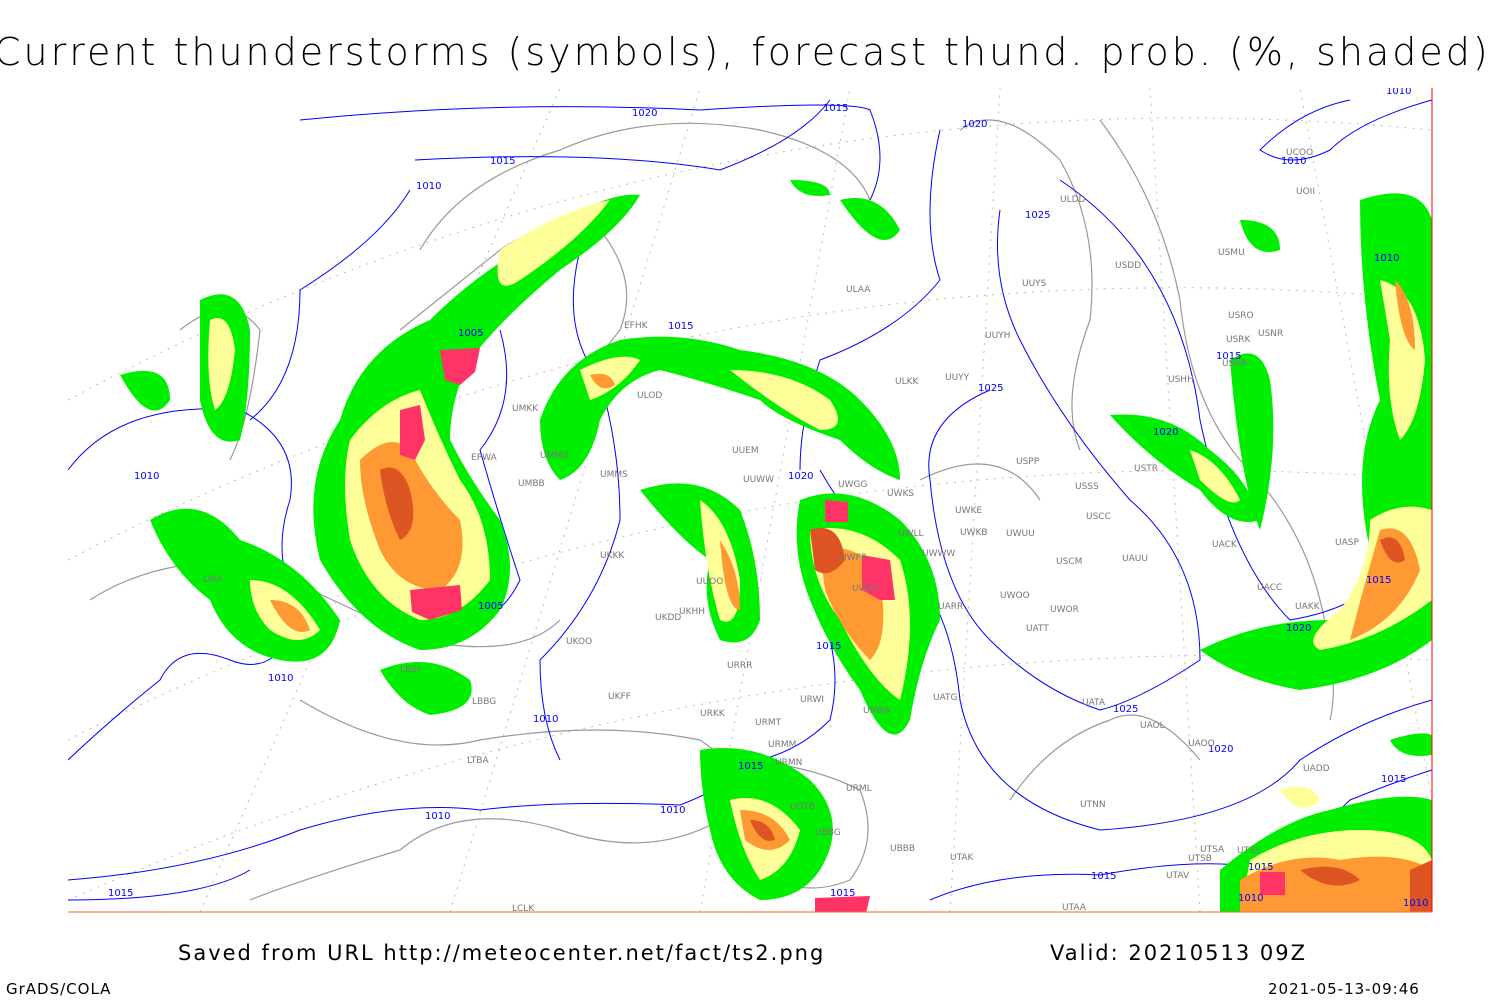 The width and height of the screenshot is (1500, 1000). I want to click on station-label: URMN, so click(788, 763).